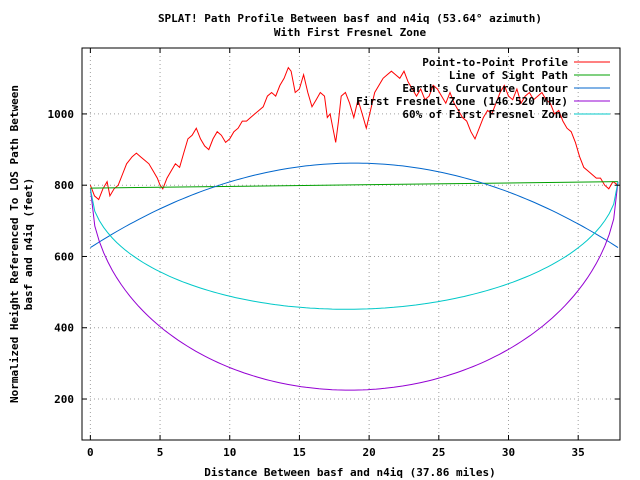 The image size is (640, 480). I want to click on legend-label: Point-to-Point Profile, so click(495, 62).